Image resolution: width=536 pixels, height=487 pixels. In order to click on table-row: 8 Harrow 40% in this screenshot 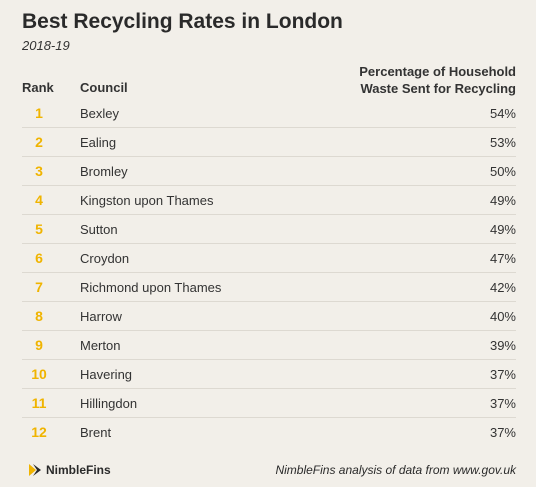, I will do `click(269, 316)`.